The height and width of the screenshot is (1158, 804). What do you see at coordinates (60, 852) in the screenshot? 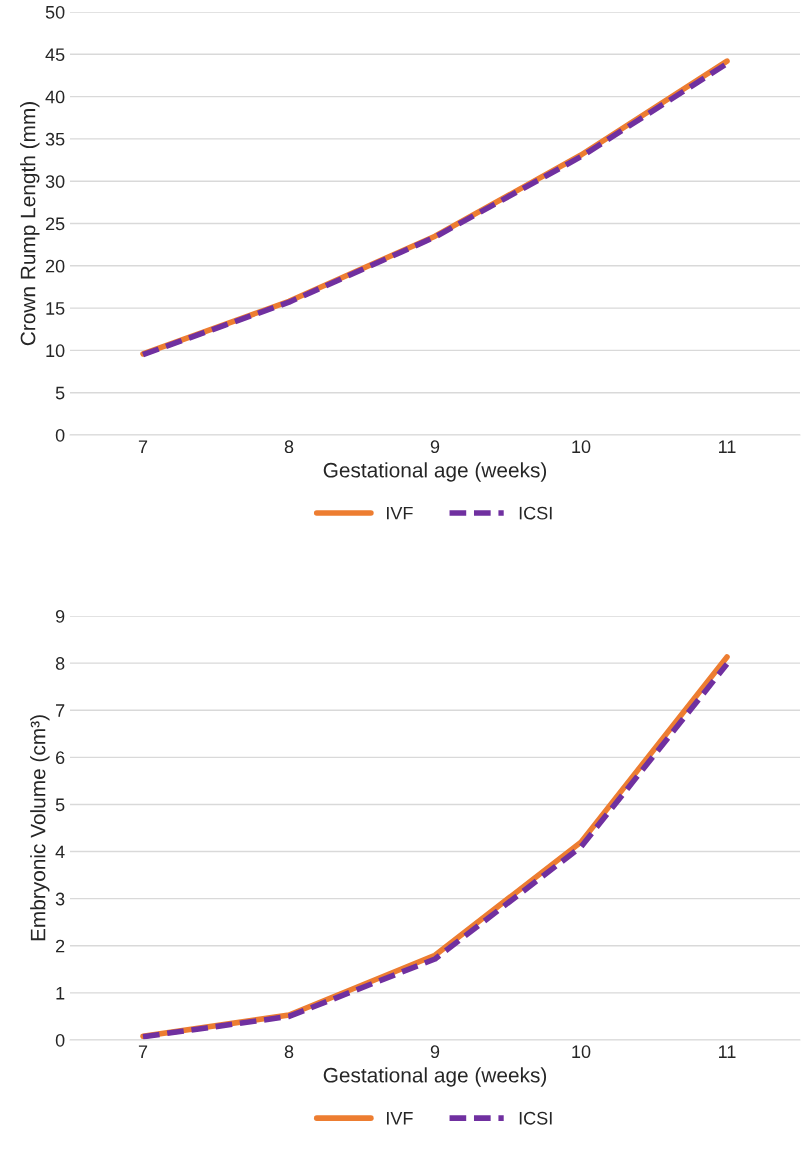
I see `y-tick-label: 4` at bounding box center [60, 852].